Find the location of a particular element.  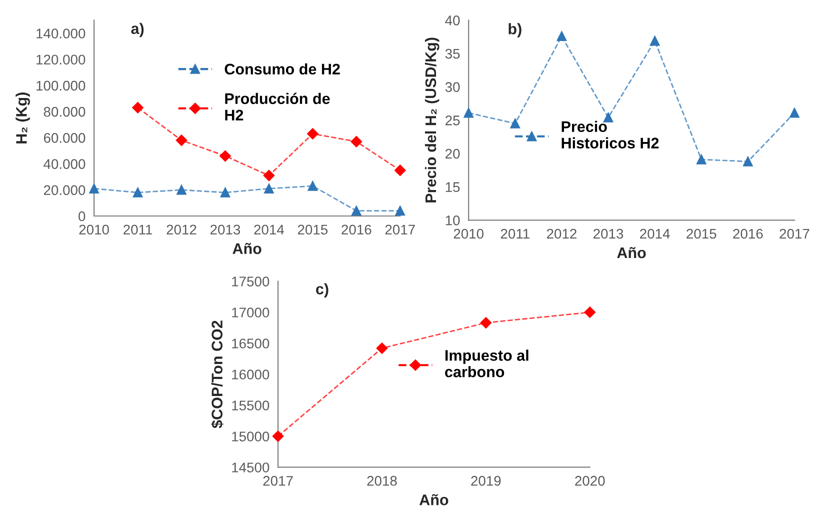

annotation: b) is located at coordinates (515, 30).